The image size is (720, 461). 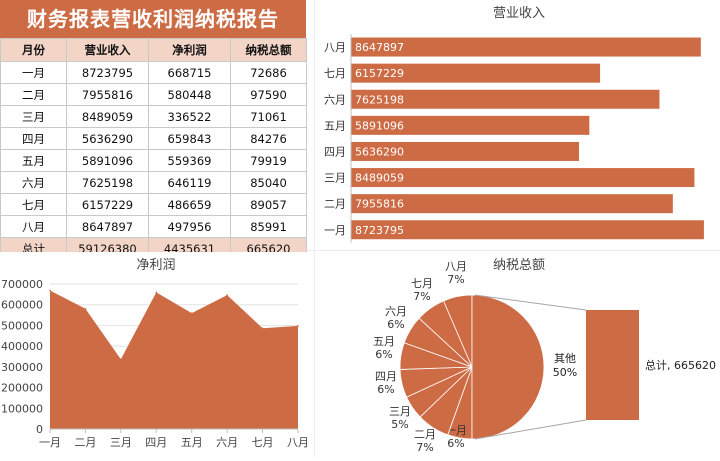 I want to click on table-cell: 580448, so click(x=189, y=94).